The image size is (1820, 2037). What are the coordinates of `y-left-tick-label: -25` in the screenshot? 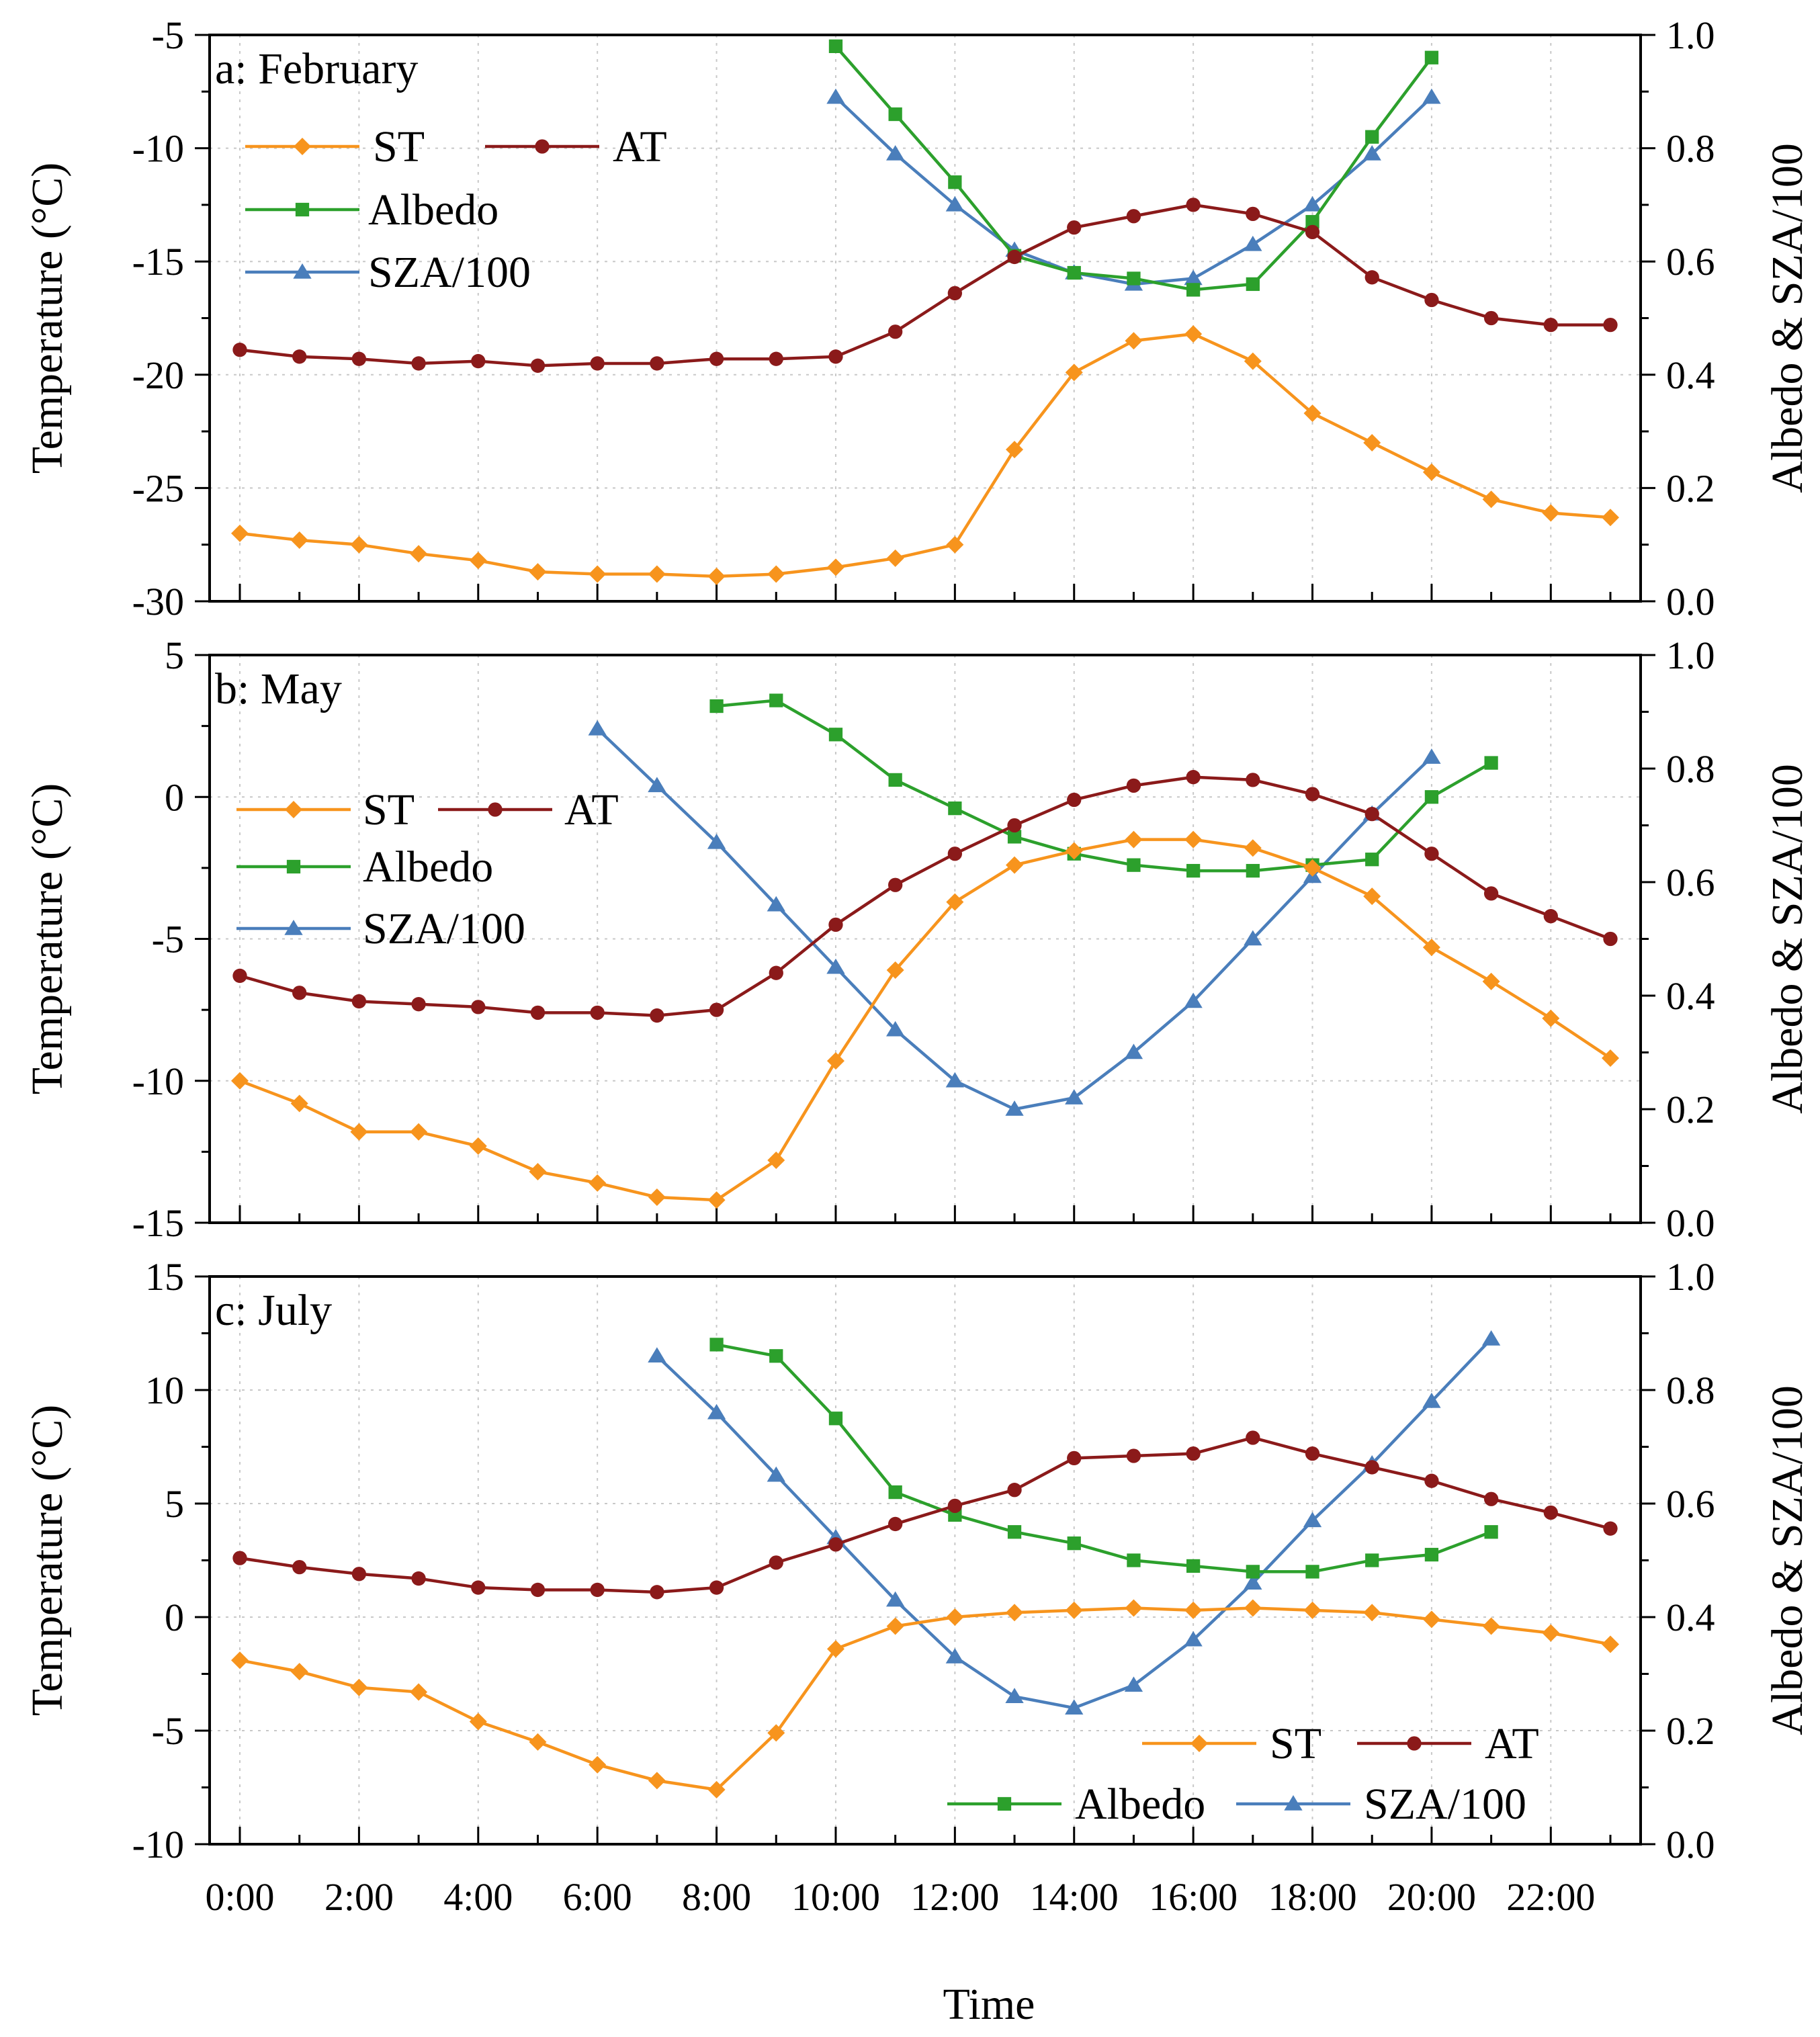 It's located at (158, 488).